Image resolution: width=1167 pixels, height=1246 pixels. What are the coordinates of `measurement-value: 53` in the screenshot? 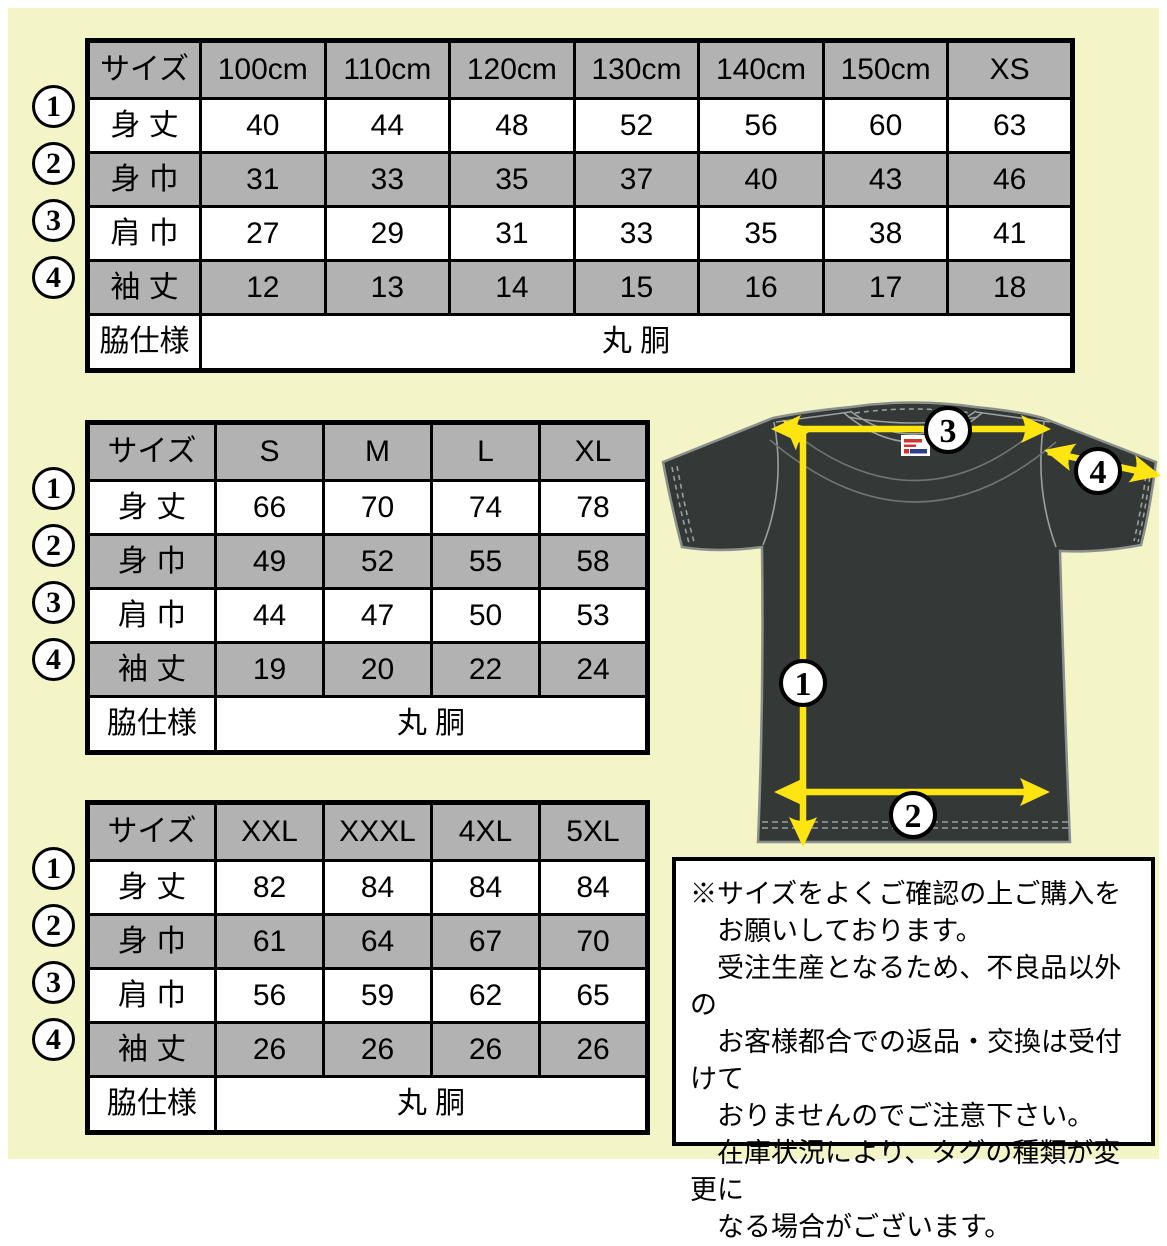 It's located at (593, 615).